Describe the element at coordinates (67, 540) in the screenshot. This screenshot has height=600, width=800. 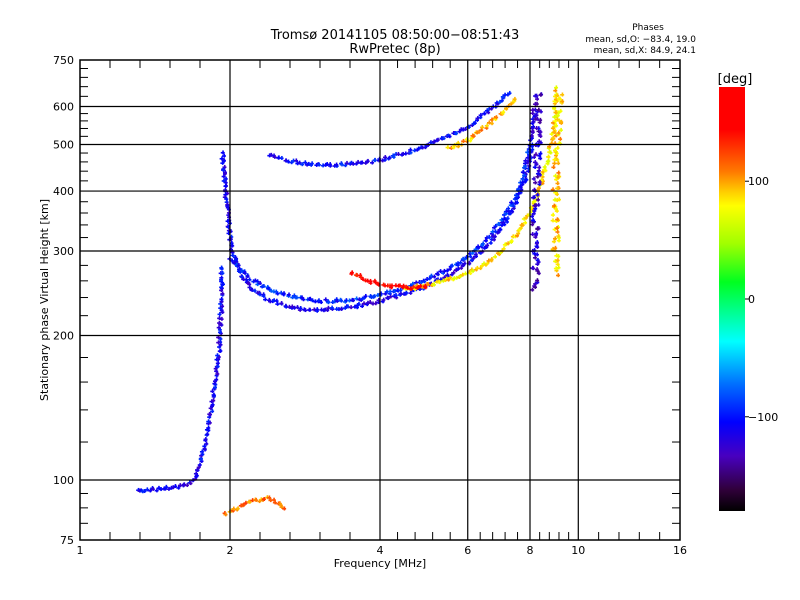
I see `y-tick-label: 75` at that location.